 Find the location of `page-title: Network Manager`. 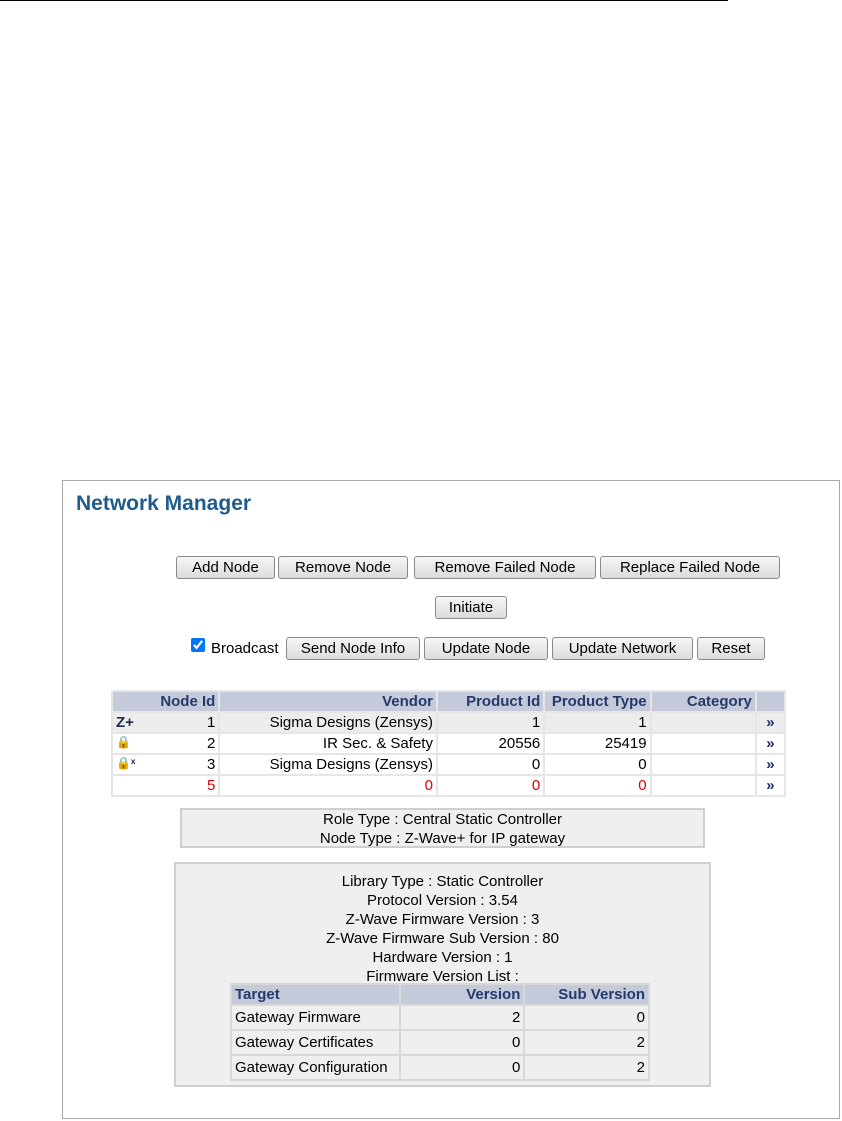

page-title: Network Manager is located at coordinates (164, 503).